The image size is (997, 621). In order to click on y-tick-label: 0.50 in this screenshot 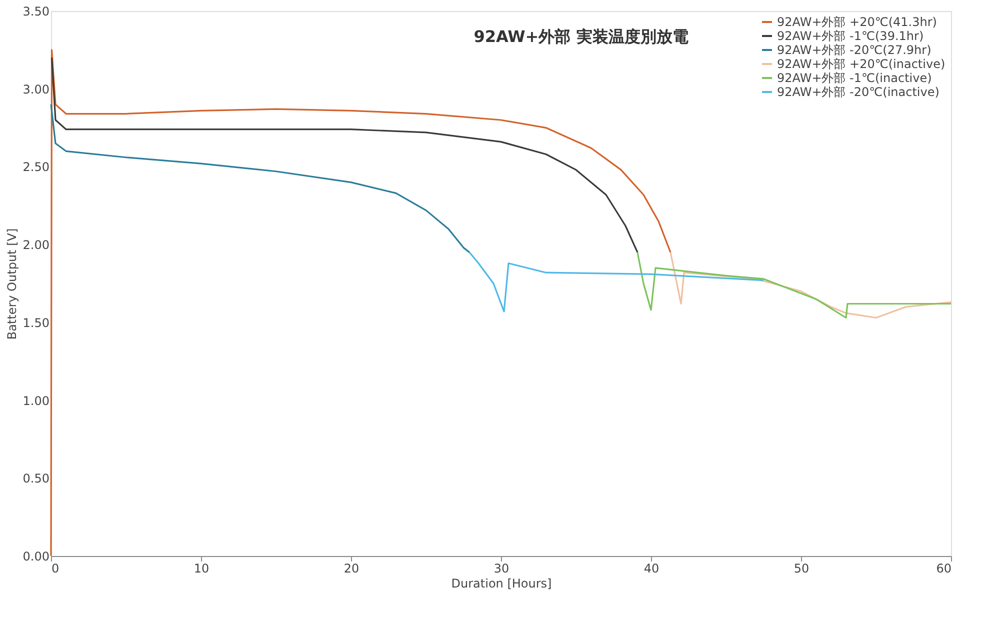, I will do `click(36, 479)`.